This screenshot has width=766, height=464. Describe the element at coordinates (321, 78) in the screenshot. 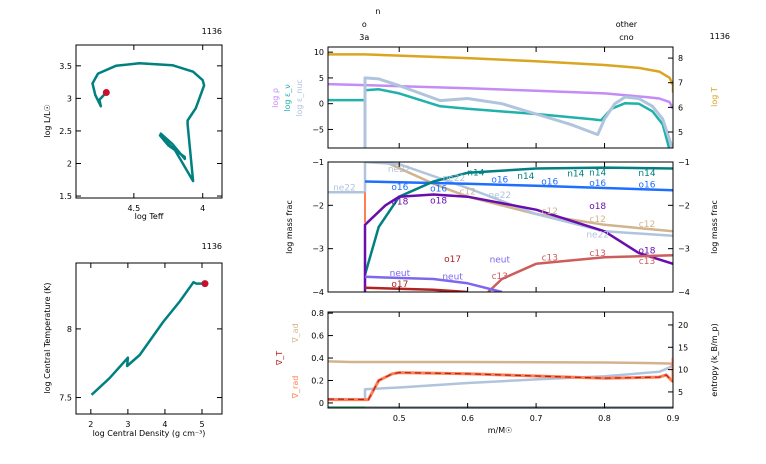

I see `y-tick-label: 5` at that location.